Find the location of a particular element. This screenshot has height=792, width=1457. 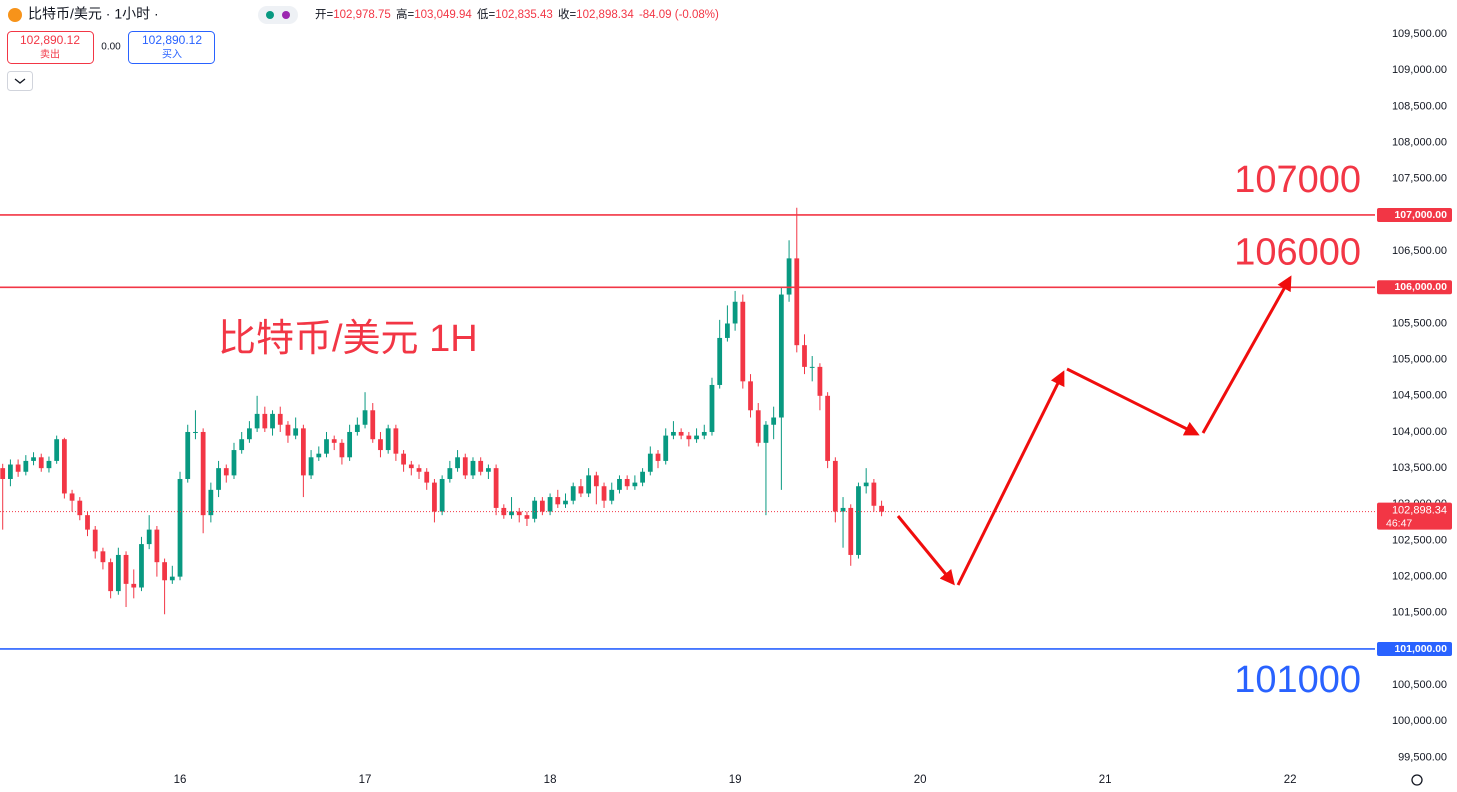

sell-button is located at coordinates (50, 47).